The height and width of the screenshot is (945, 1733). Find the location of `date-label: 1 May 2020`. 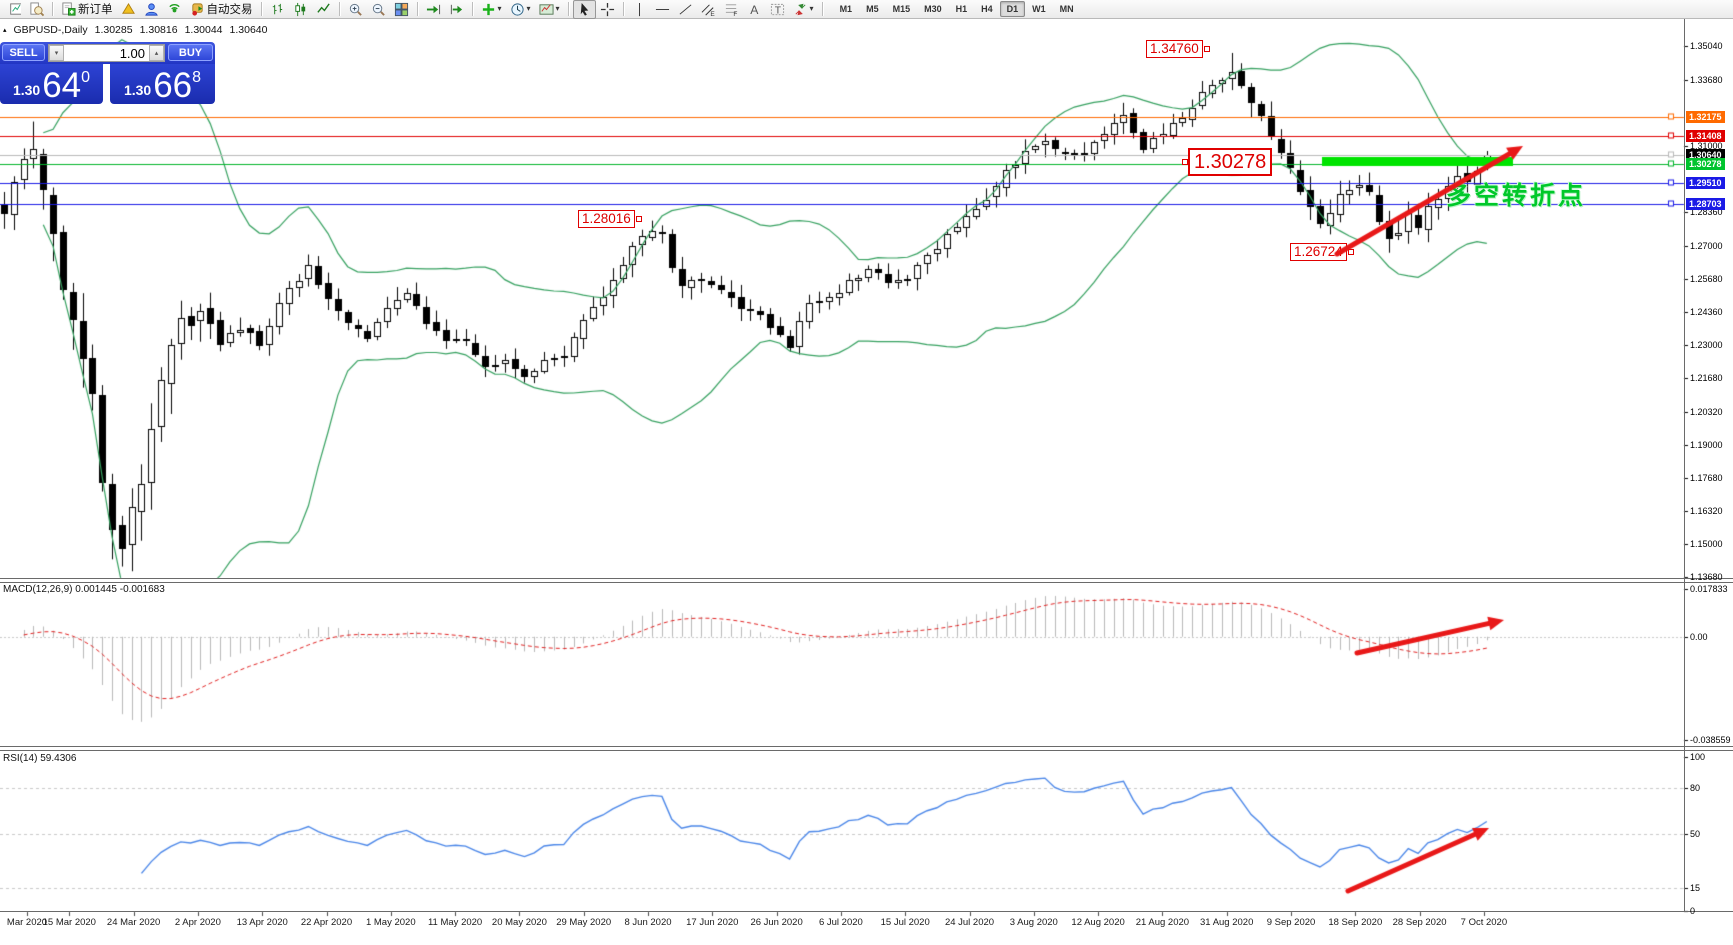

date-label: 1 May 2020 is located at coordinates (390, 922).